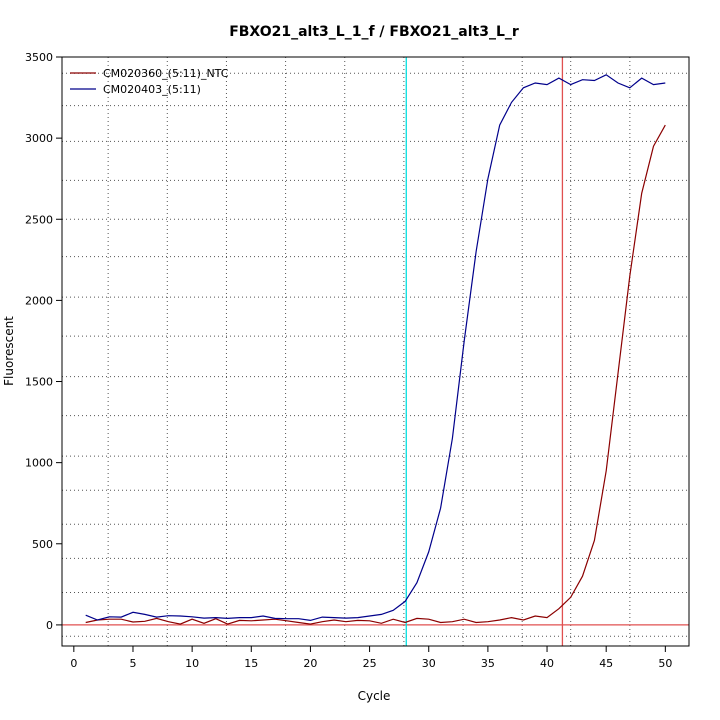 The image size is (720, 720). I want to click on x-tick-label-5: 25, so click(370, 663).